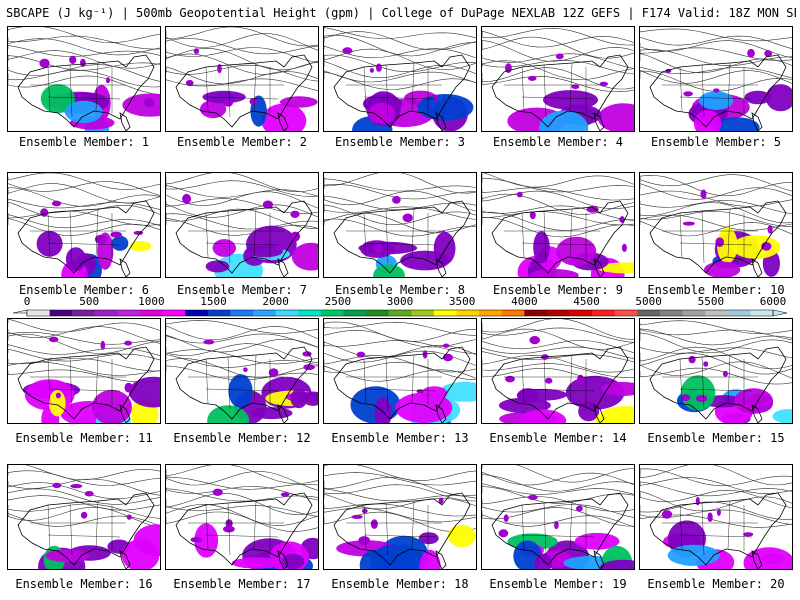  Describe the element at coordinates (400, 584) in the screenshot. I see `ensemble-member-label: Ensemble Member: 18` at that location.